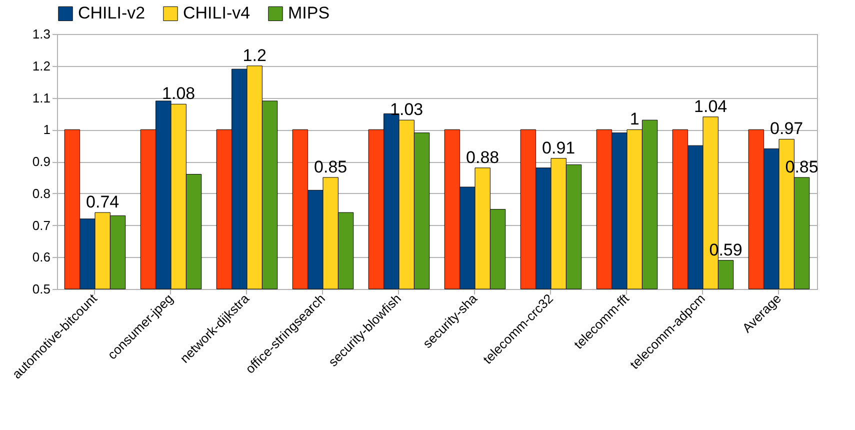 This screenshot has height=430, width=855. I want to click on data-label: 1.03, so click(407, 110).